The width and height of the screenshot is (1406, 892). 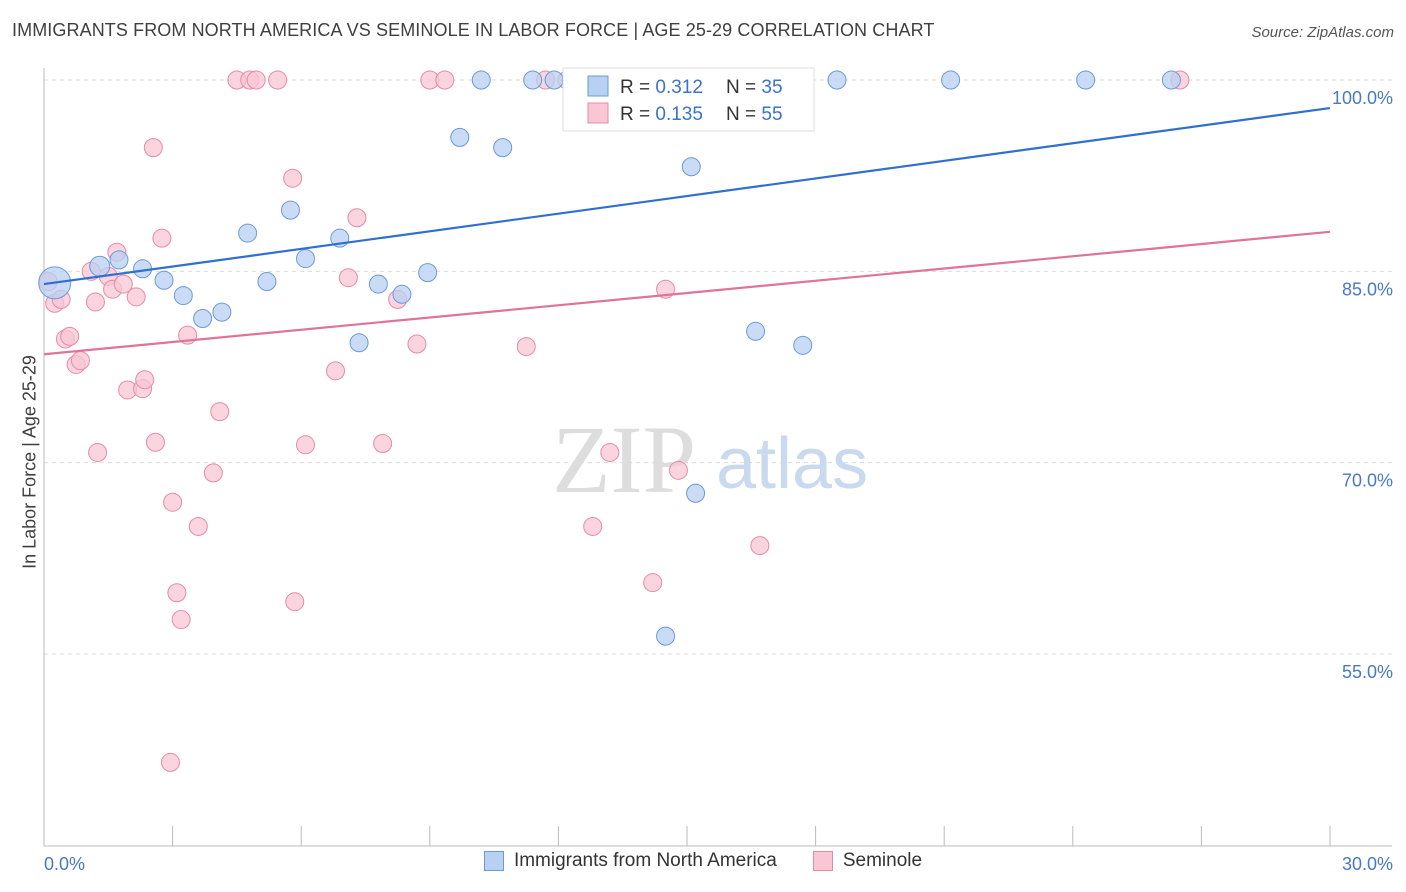 I want to click on y-tick-label: 100.0%, so click(x=1362, y=98).